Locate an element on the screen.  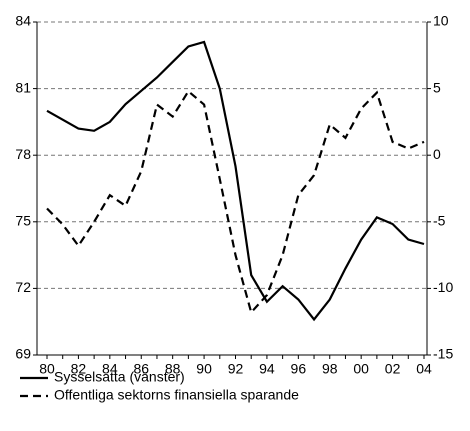
x-tick-label: 94 is located at coordinates (267, 369).